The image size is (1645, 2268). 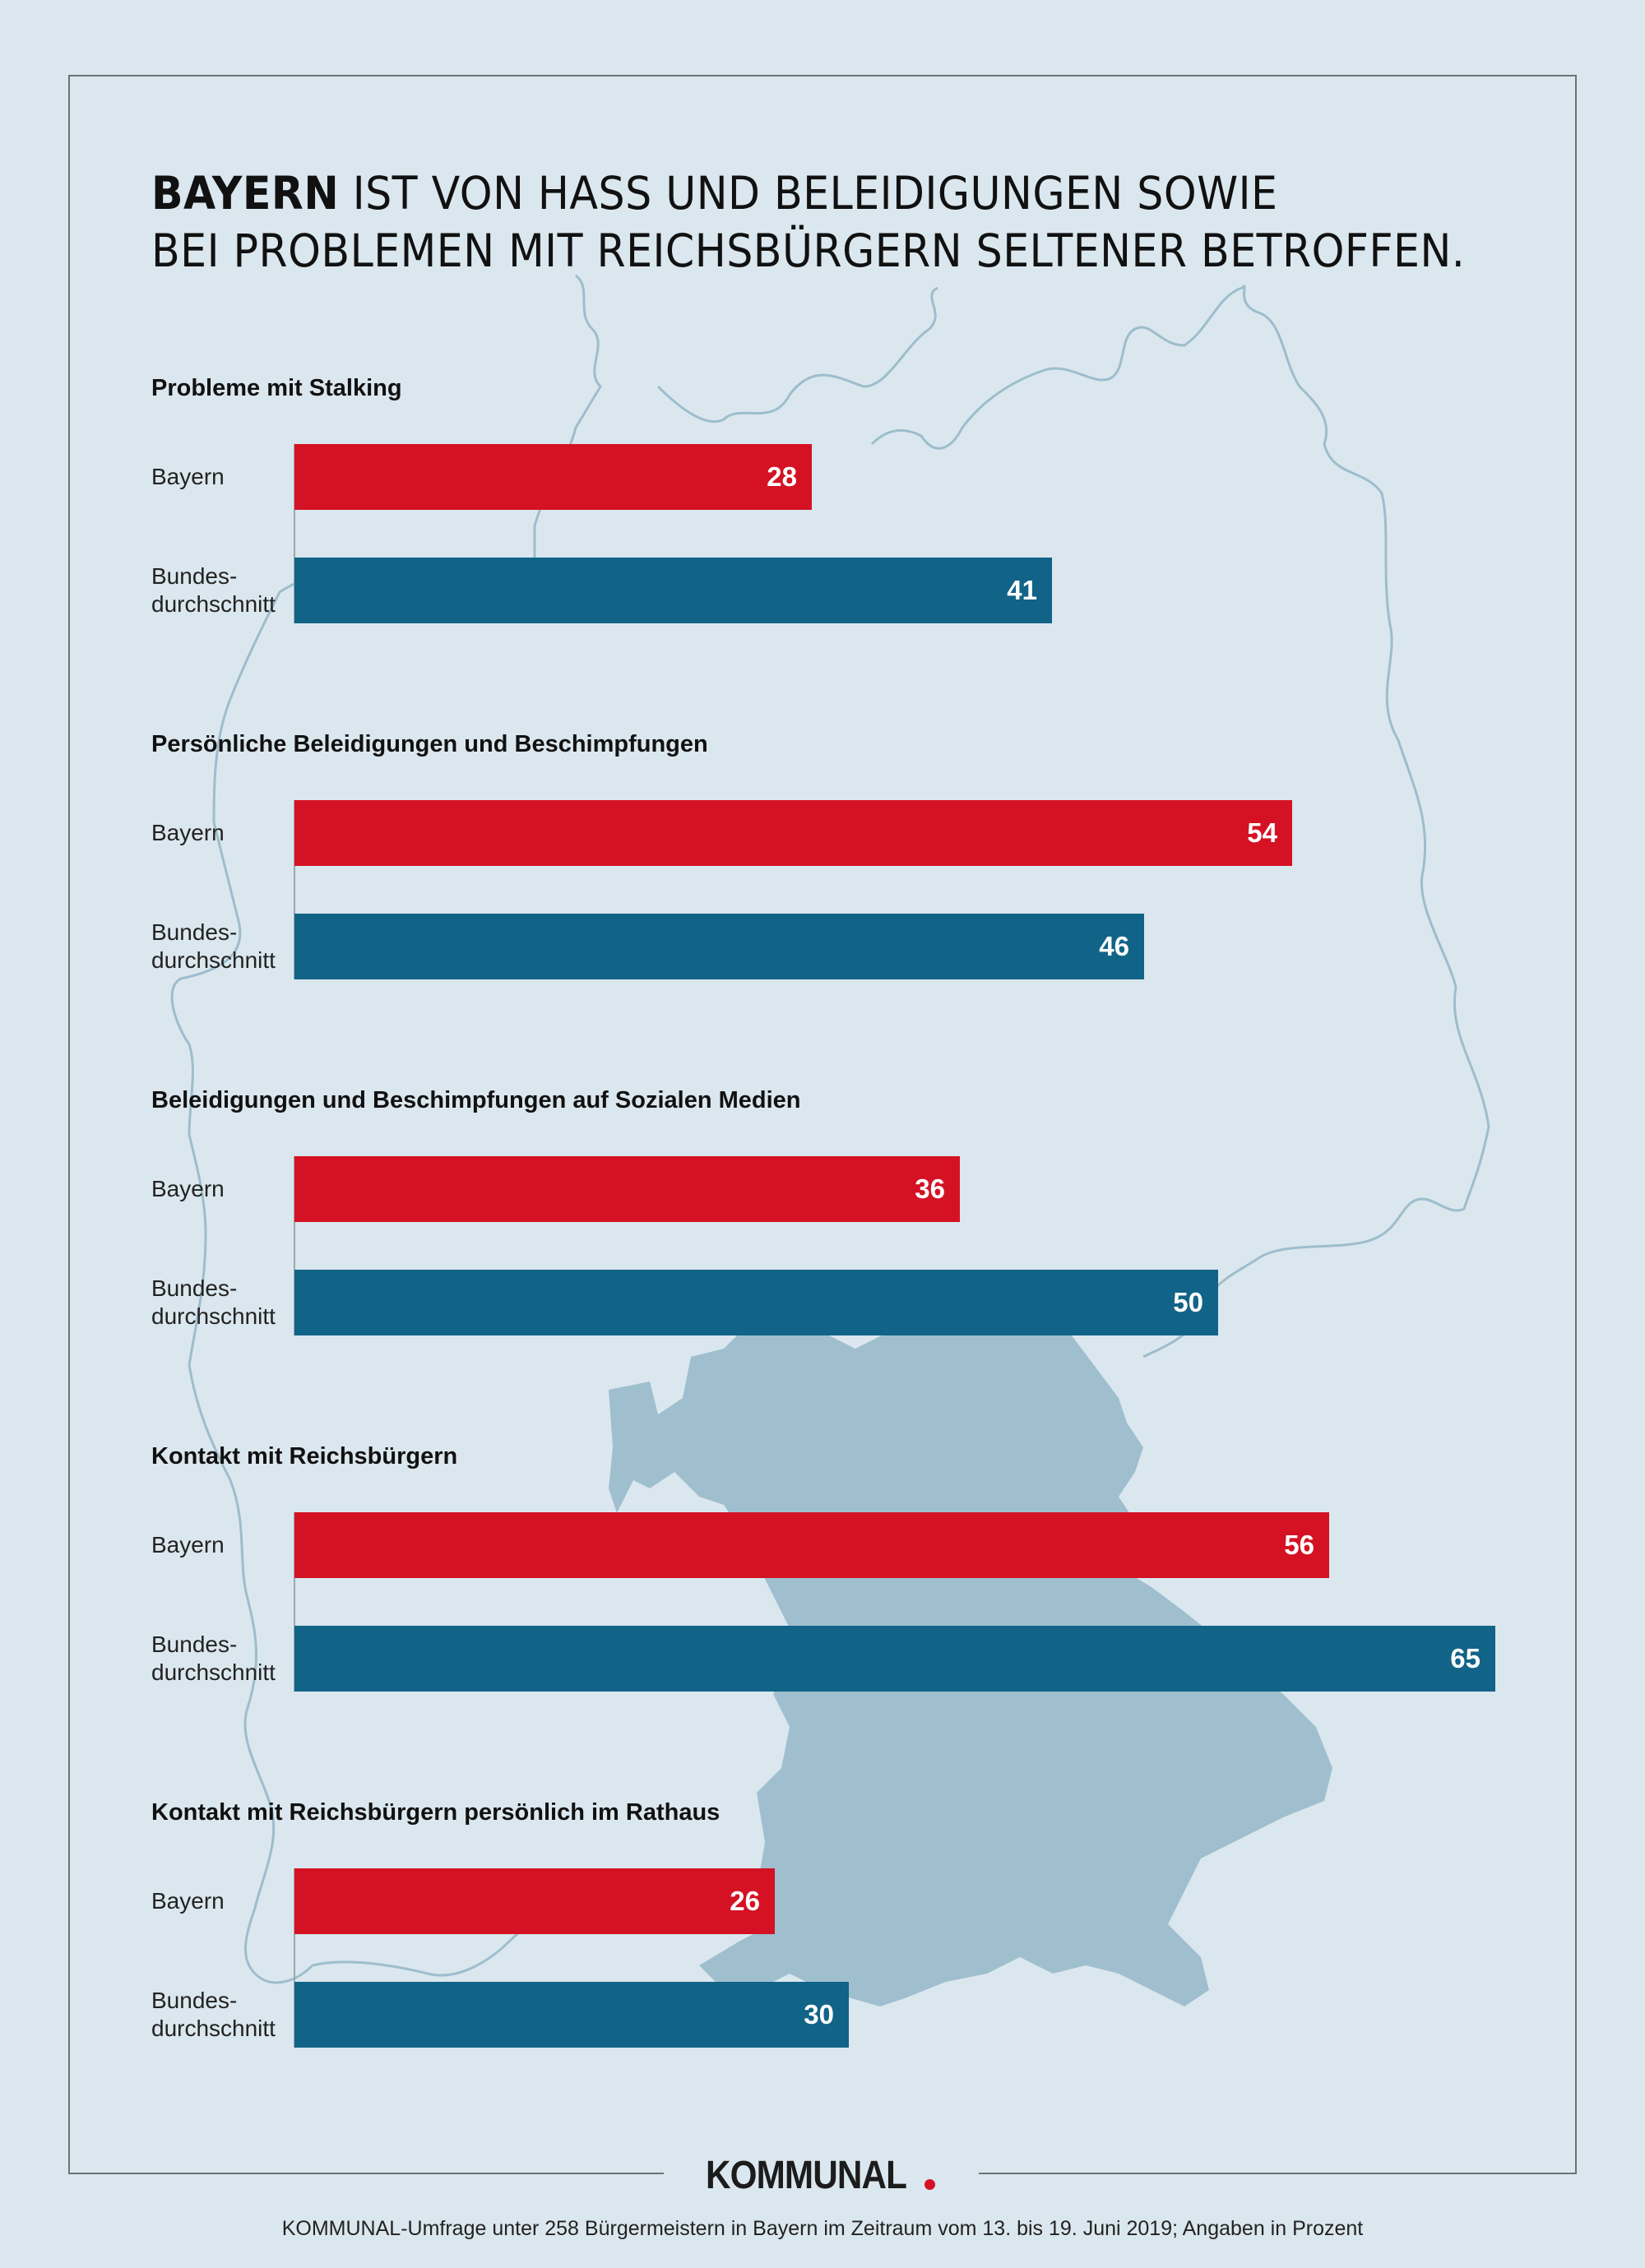 What do you see at coordinates (1188, 1302) in the screenshot?
I see `bar-value-label: 50` at bounding box center [1188, 1302].